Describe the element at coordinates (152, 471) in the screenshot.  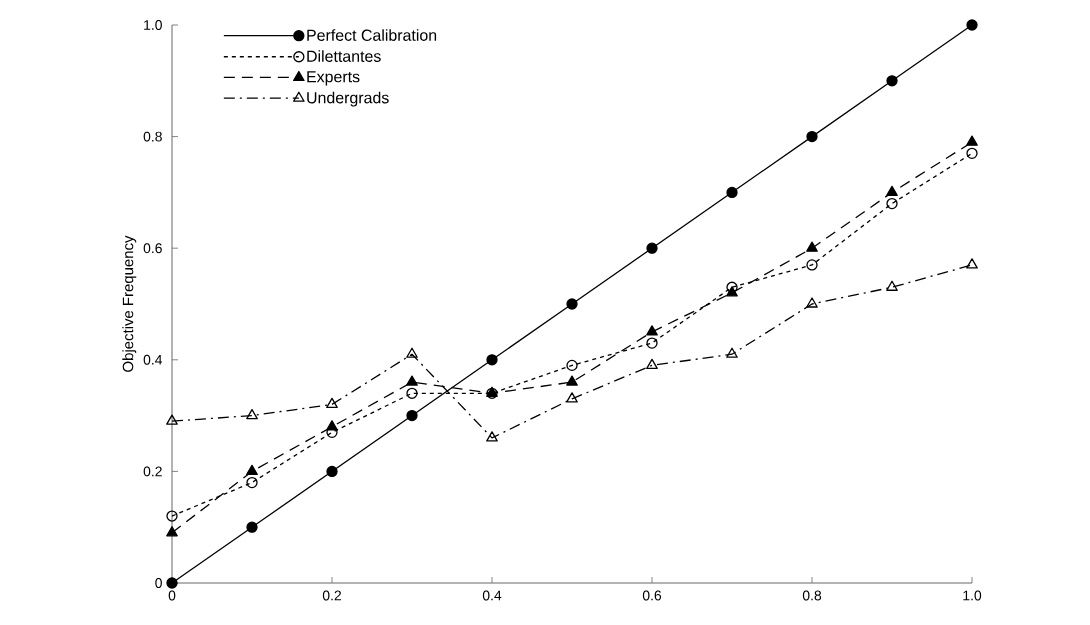
I see `y-tick-label: 0.2` at that location.